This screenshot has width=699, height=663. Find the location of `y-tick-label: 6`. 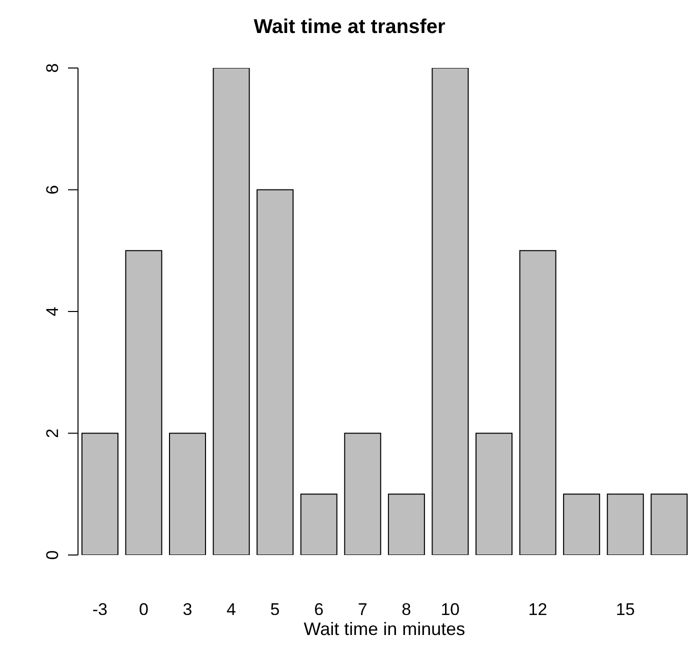

y-tick-label: 6 is located at coordinates (52, 189).